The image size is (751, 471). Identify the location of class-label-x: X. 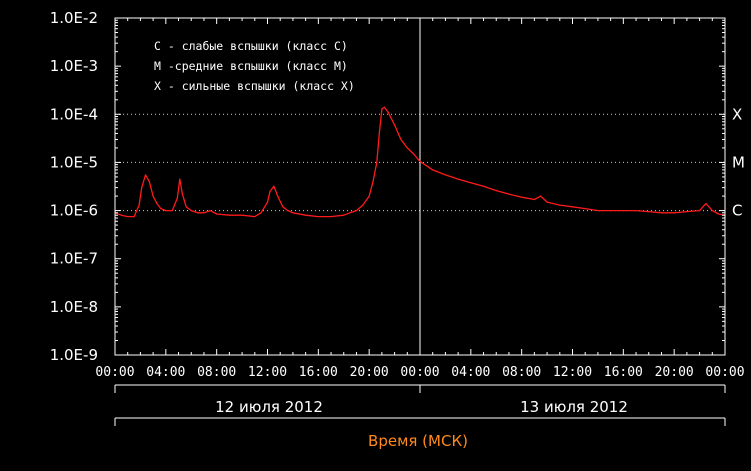
(737, 114).